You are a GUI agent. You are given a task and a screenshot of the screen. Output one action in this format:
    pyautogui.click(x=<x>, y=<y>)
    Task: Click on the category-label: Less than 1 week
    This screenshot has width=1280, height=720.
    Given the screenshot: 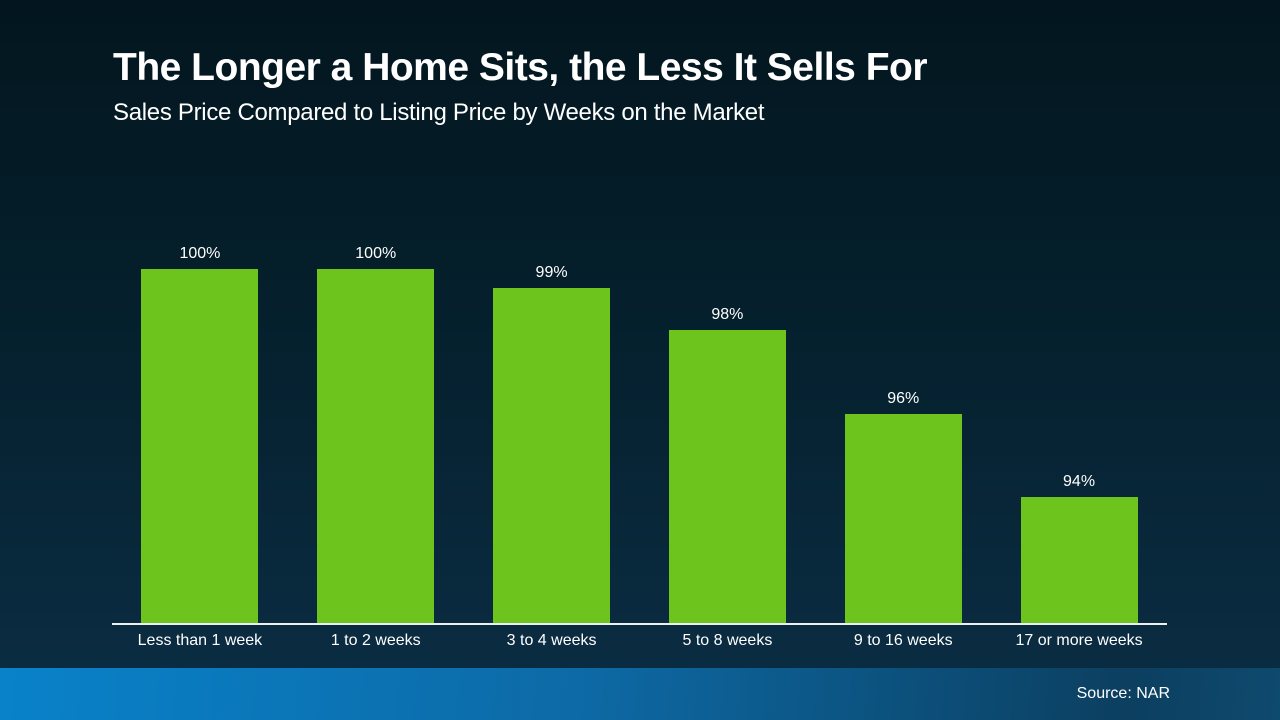 What is the action you would take?
    pyautogui.click(x=200, y=640)
    